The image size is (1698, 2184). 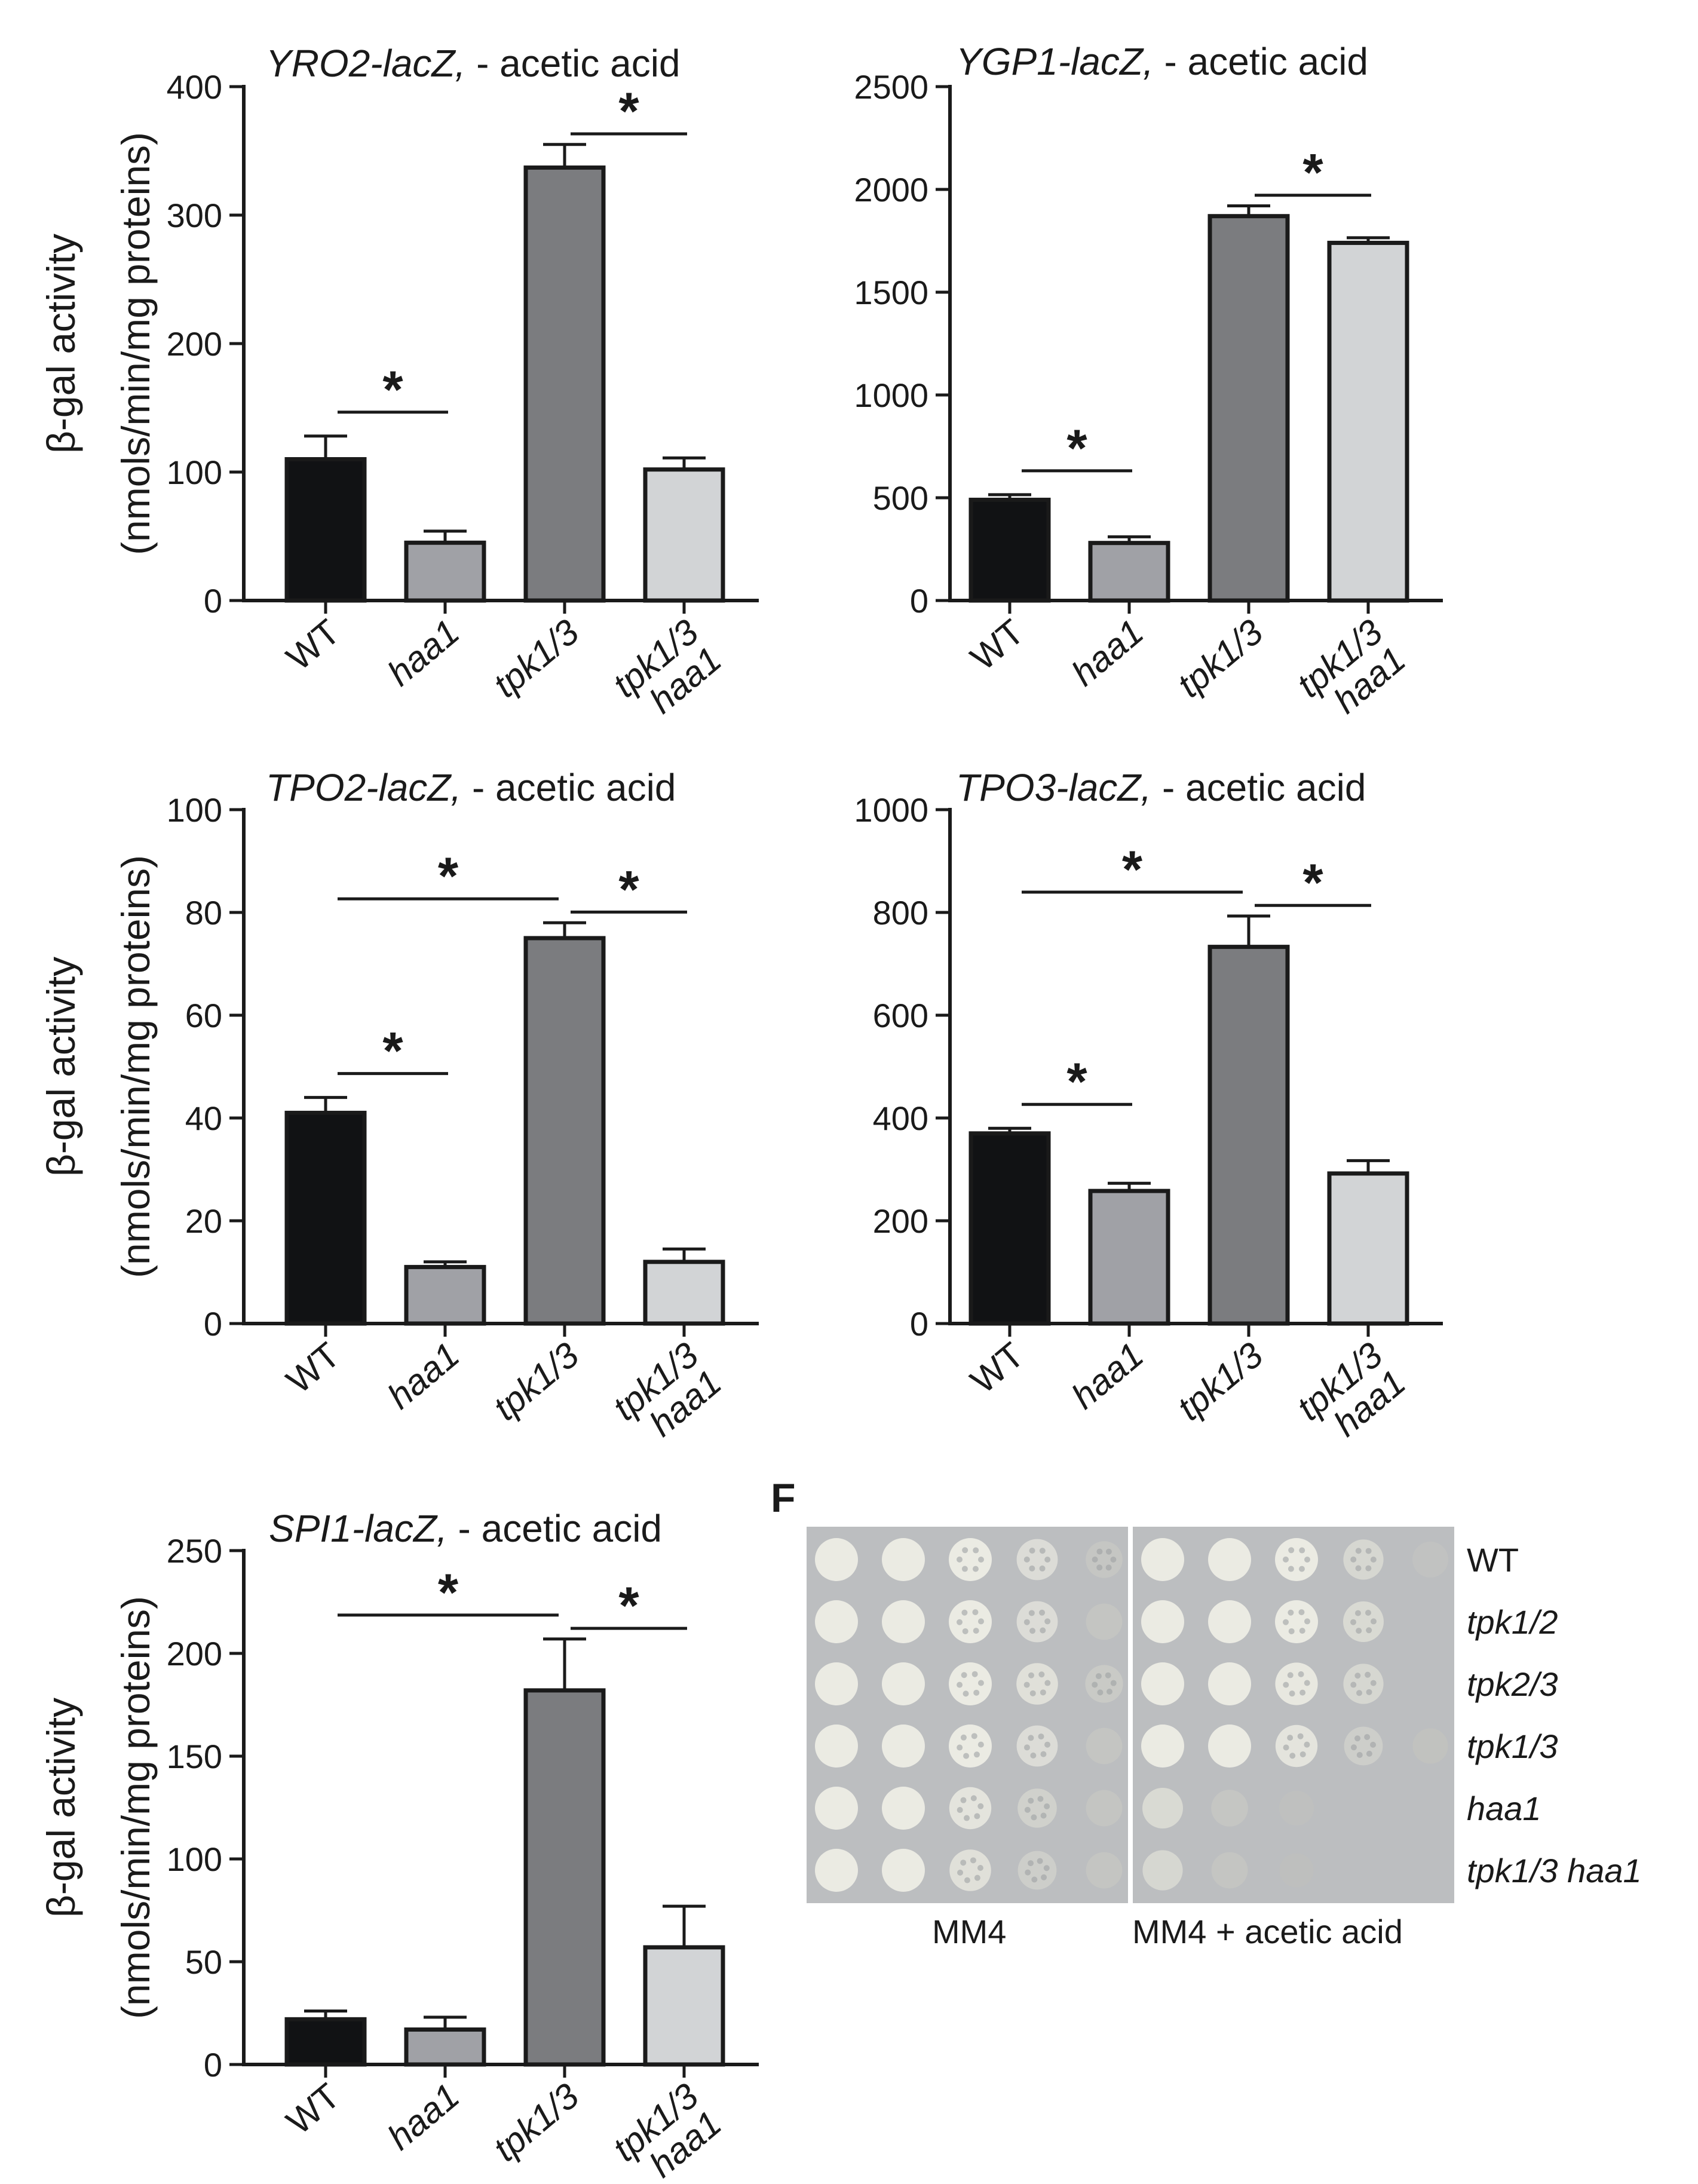 What do you see at coordinates (203, 1118) in the screenshot?
I see `y-tick-label: 40` at bounding box center [203, 1118].